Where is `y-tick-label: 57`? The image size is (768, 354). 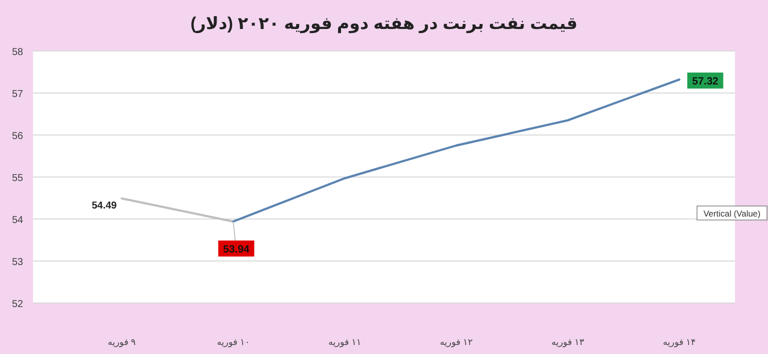 y-tick-label: 57 is located at coordinates (18, 94).